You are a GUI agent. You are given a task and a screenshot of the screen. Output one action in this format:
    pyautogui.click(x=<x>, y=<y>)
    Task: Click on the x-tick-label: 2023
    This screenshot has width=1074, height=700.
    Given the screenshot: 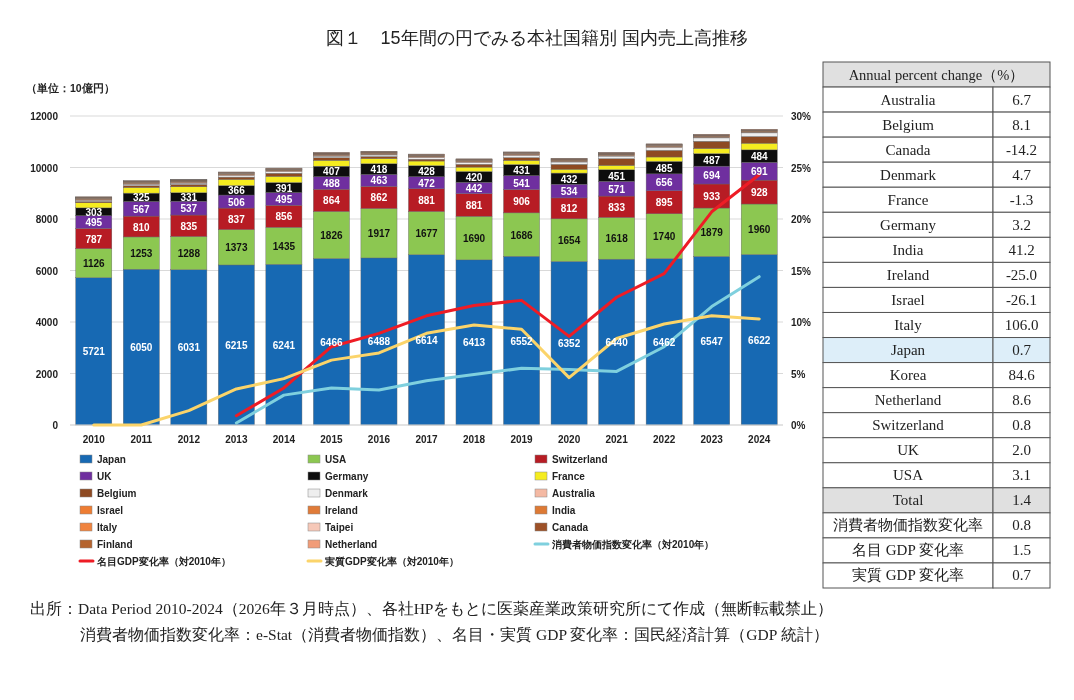 What is the action you would take?
    pyautogui.click(x=712, y=439)
    